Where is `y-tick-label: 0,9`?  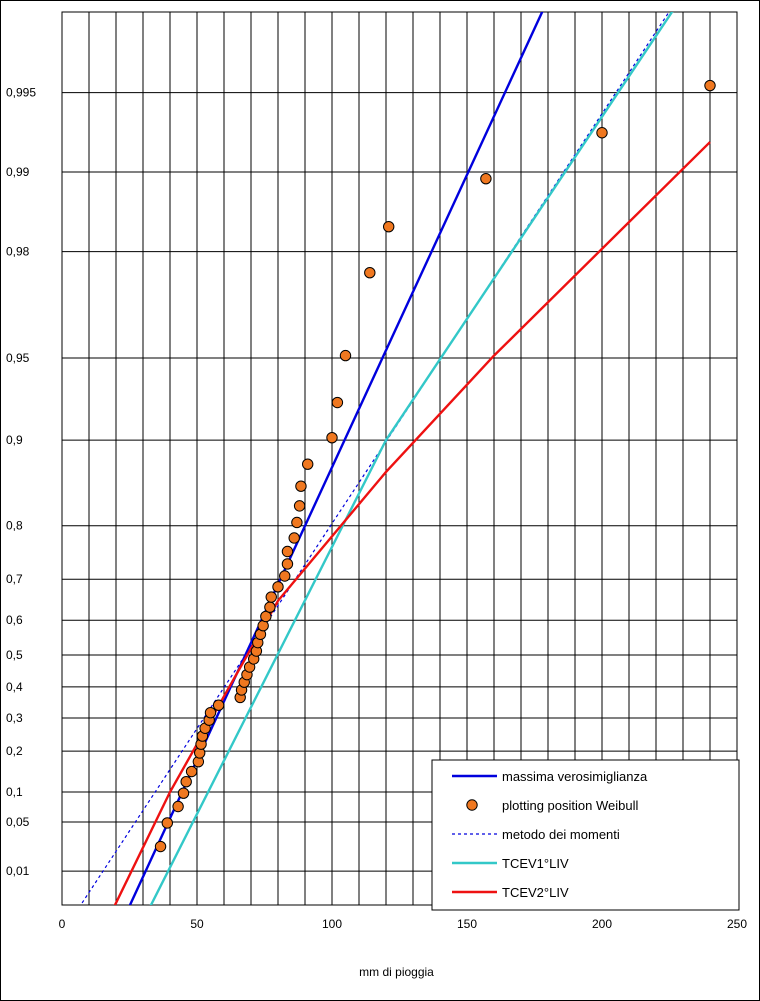
y-tick-label: 0,9 is located at coordinates (14, 440).